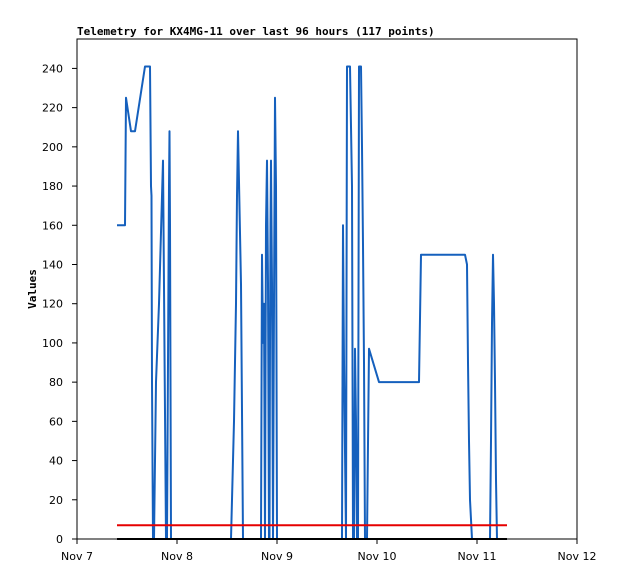 The height and width of the screenshot is (579, 618). I want to click on y-tick-label: 100, so click(52, 343).